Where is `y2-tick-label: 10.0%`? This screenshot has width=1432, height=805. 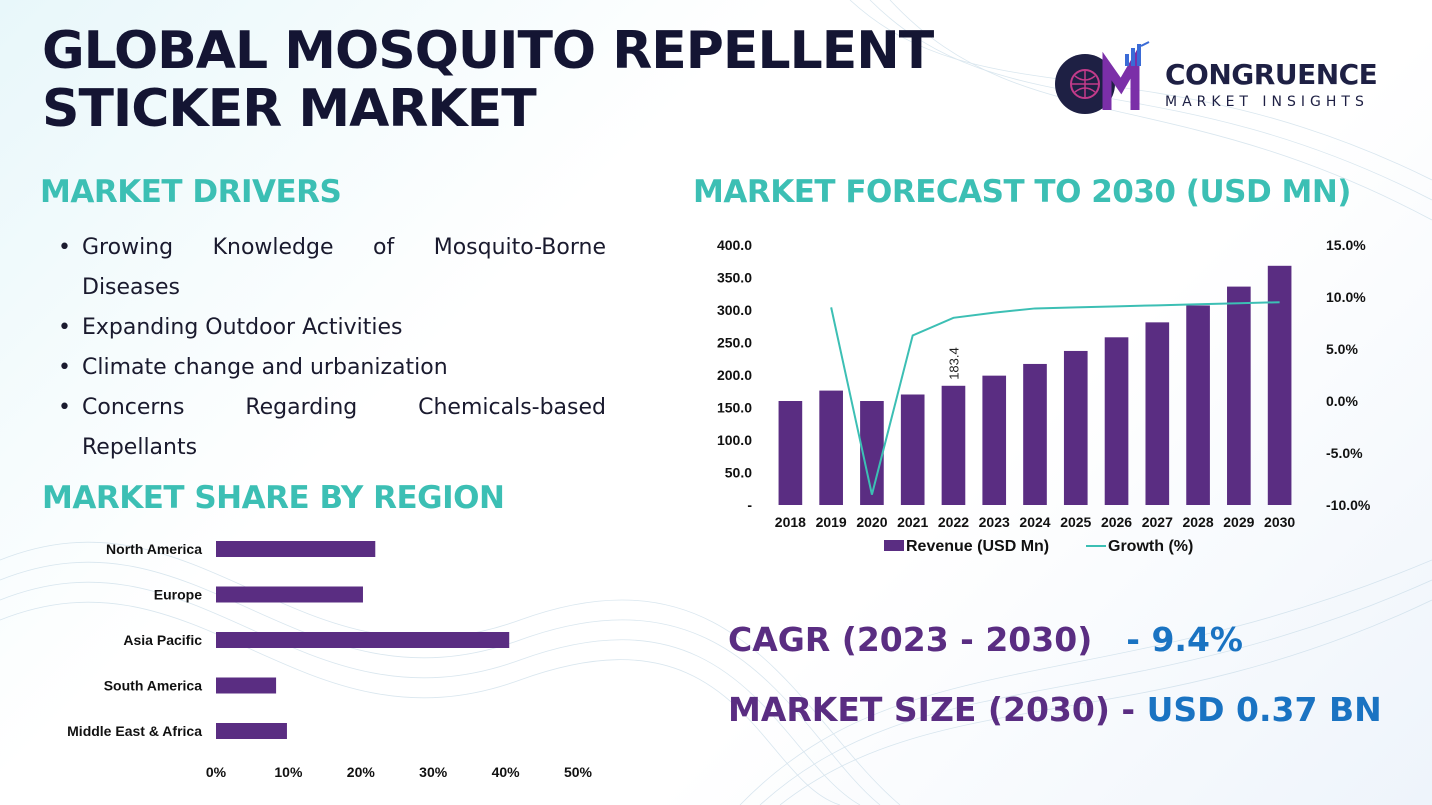 y2-tick-label: 10.0% is located at coordinates (1346, 297).